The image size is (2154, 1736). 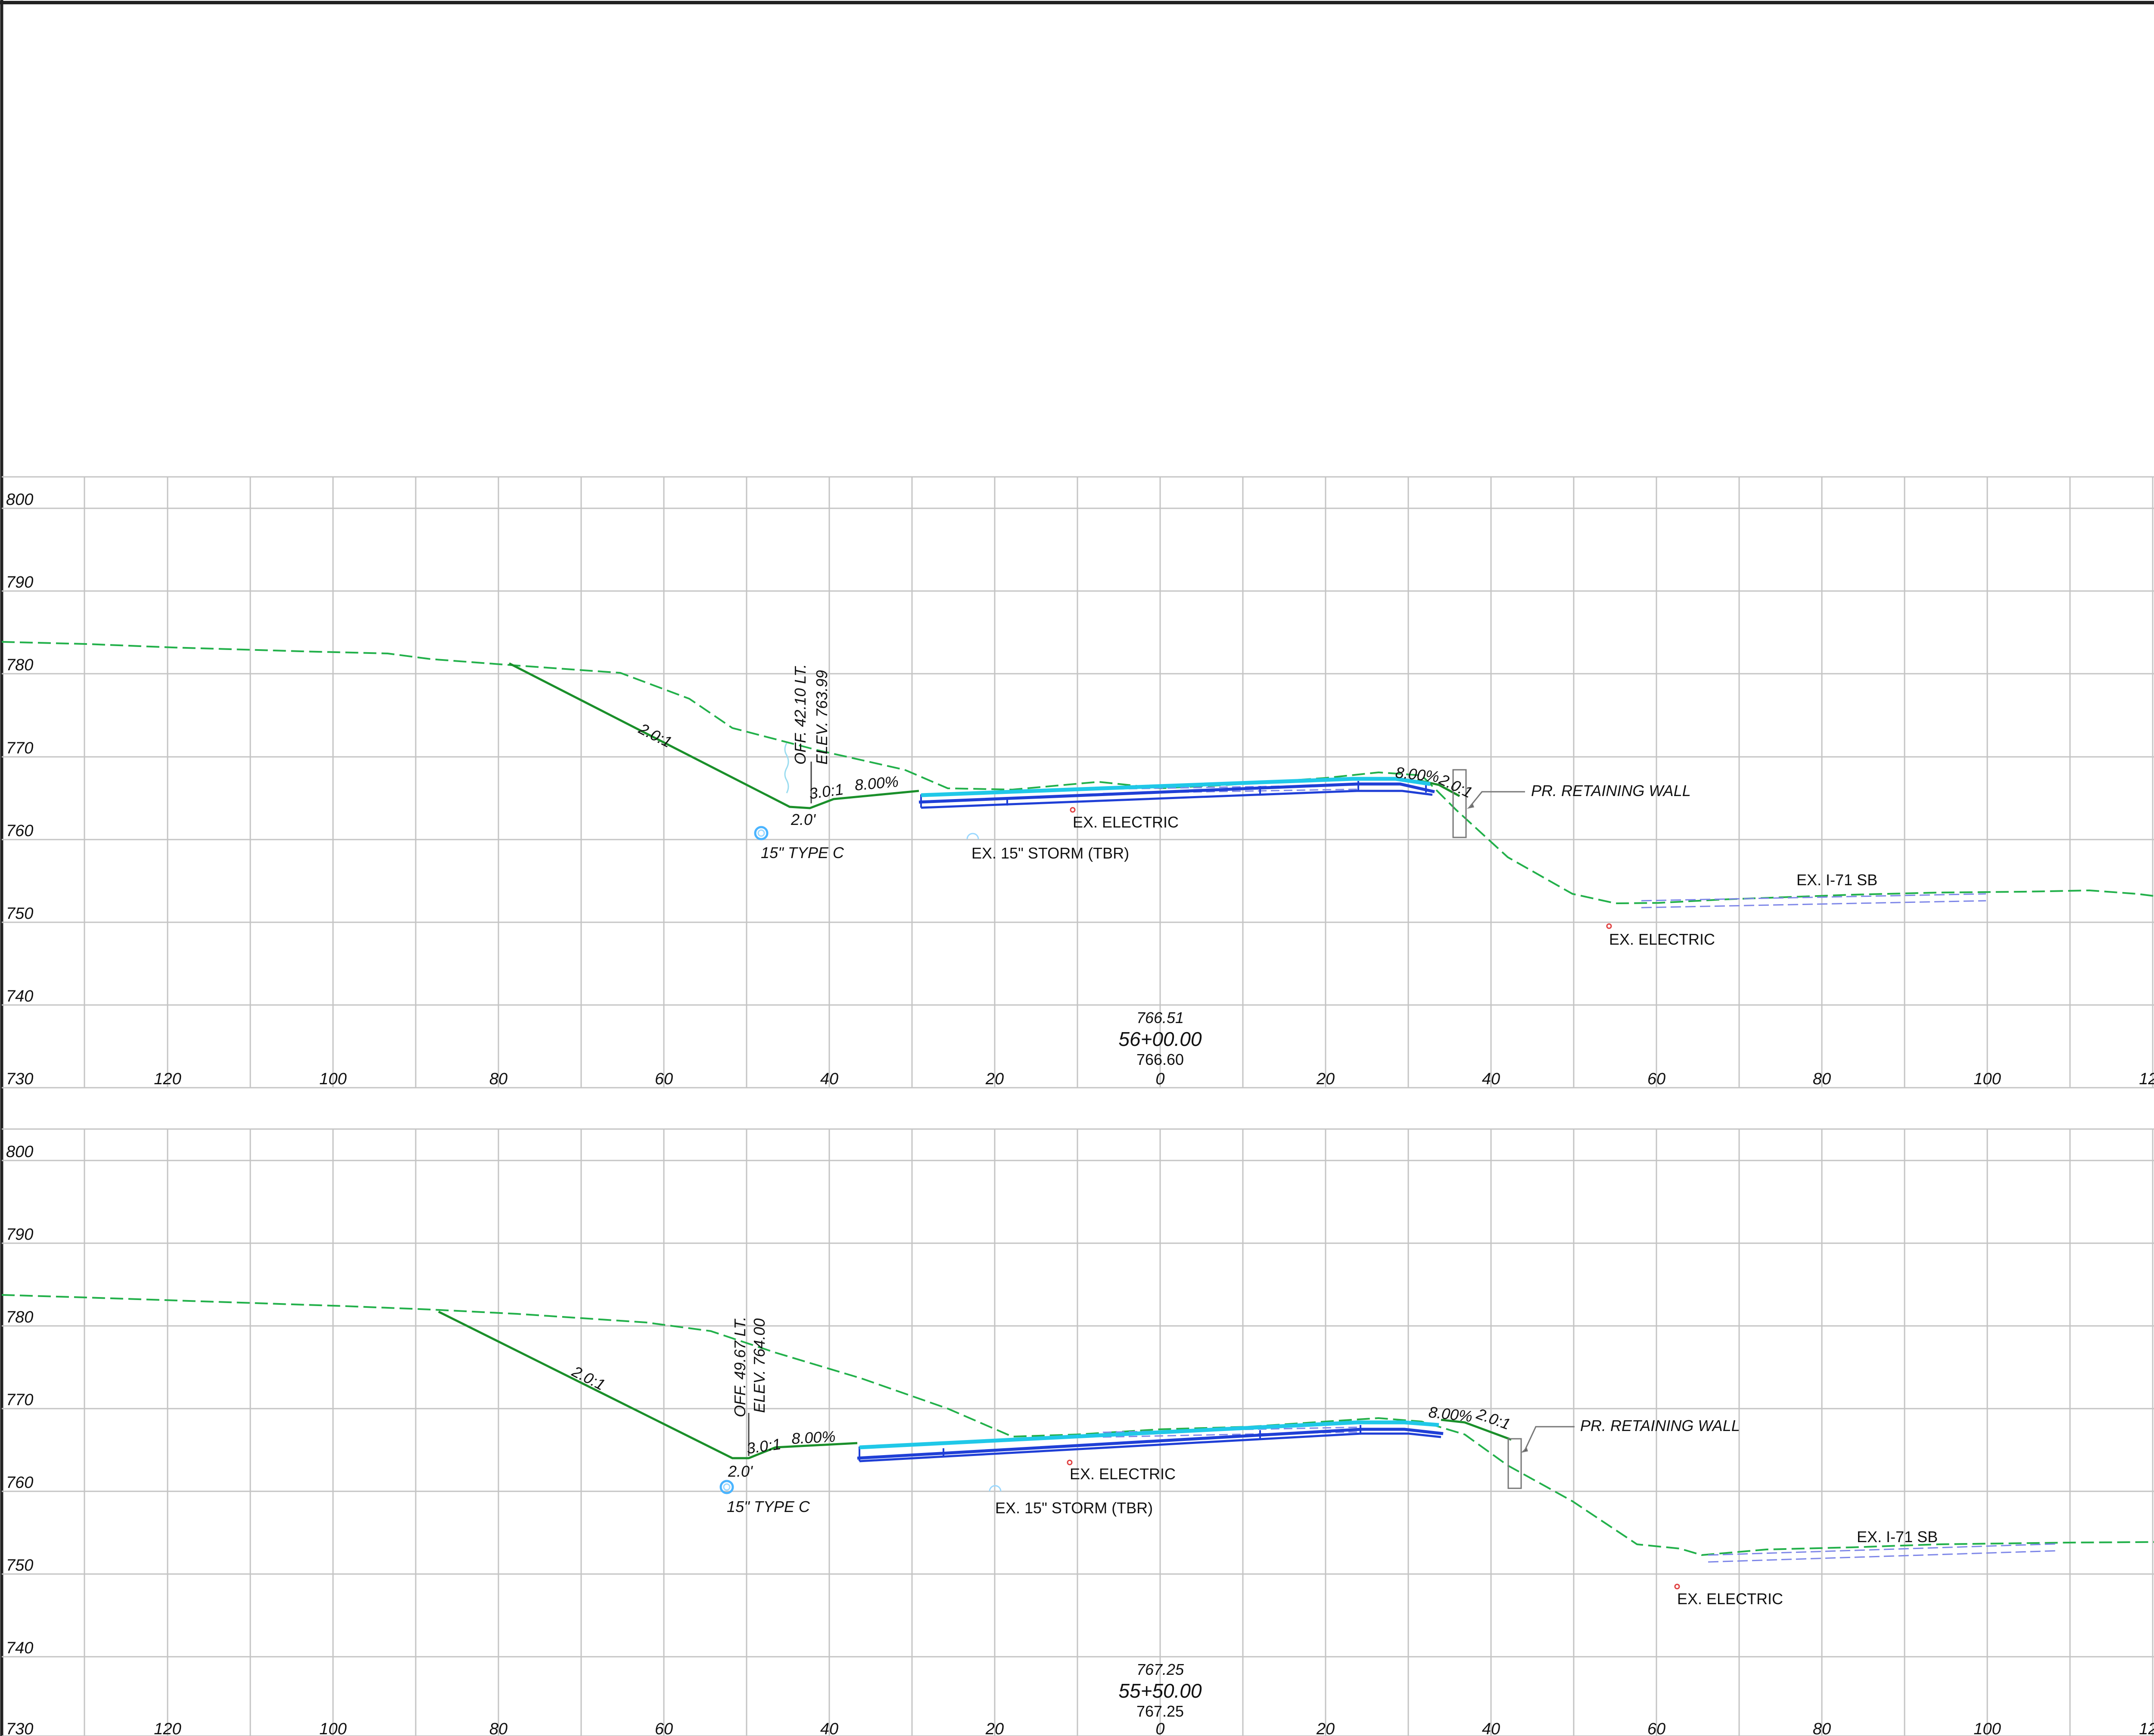 What do you see at coordinates (1544, 846) in the screenshot?
I see `existing-pavement-hatch` at bounding box center [1544, 846].